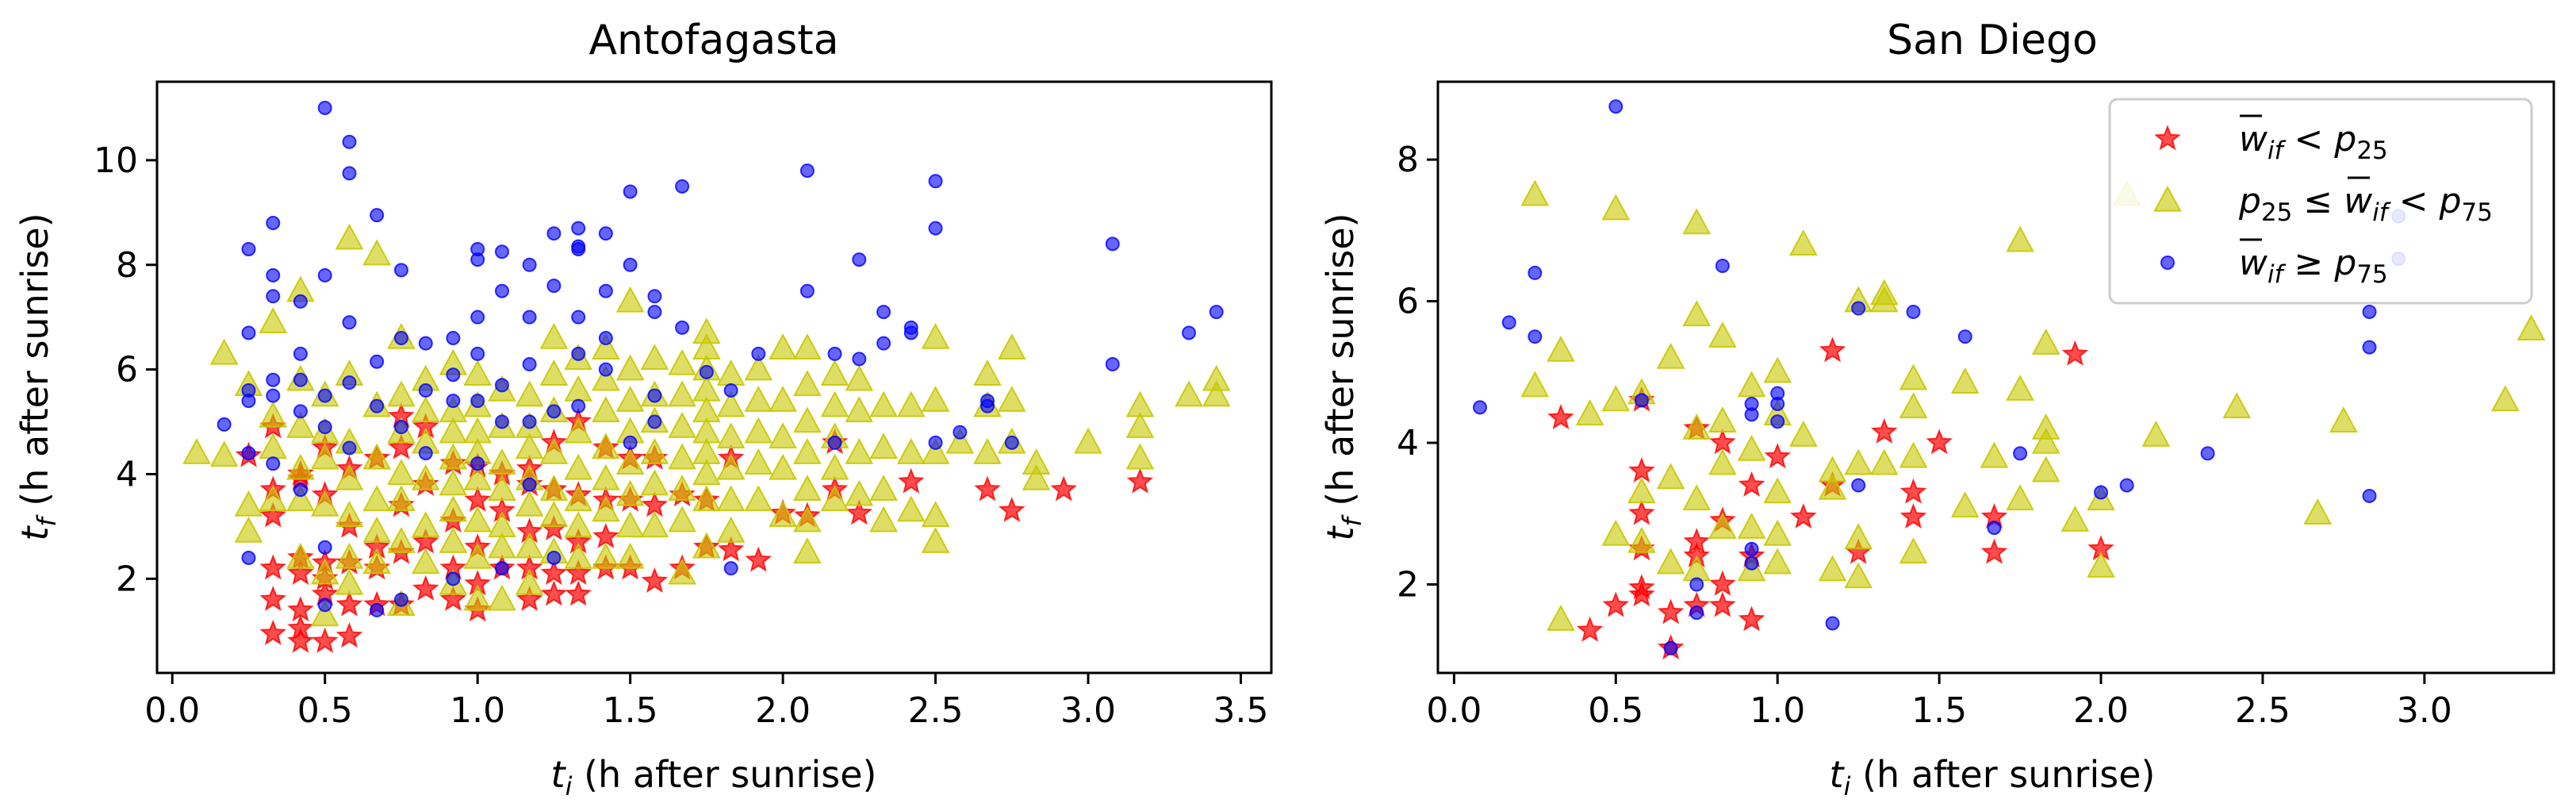 The width and height of the screenshot is (2576, 811). What do you see at coordinates (127, 579) in the screenshot?
I see `y-tick-label: 2` at bounding box center [127, 579].